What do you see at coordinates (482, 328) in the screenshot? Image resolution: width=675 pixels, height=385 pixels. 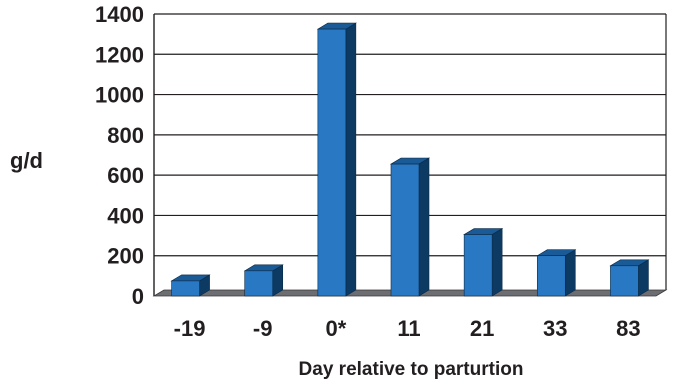 I see `x-tick-label: 21` at bounding box center [482, 328].